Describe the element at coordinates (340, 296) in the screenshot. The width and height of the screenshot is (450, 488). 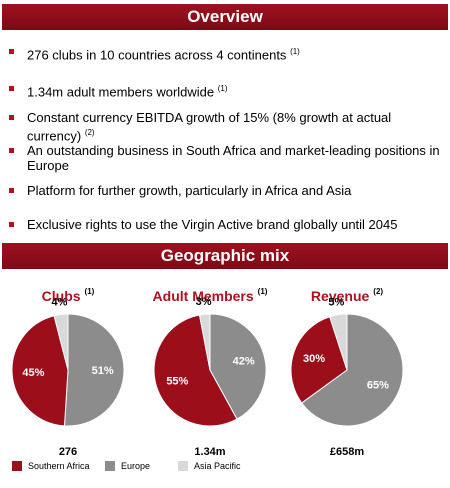
I see `chart-title-text: Revenue` at that location.